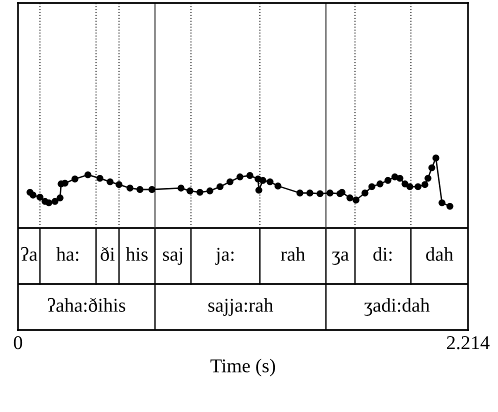  I want to click on text: his, so click(137, 254).